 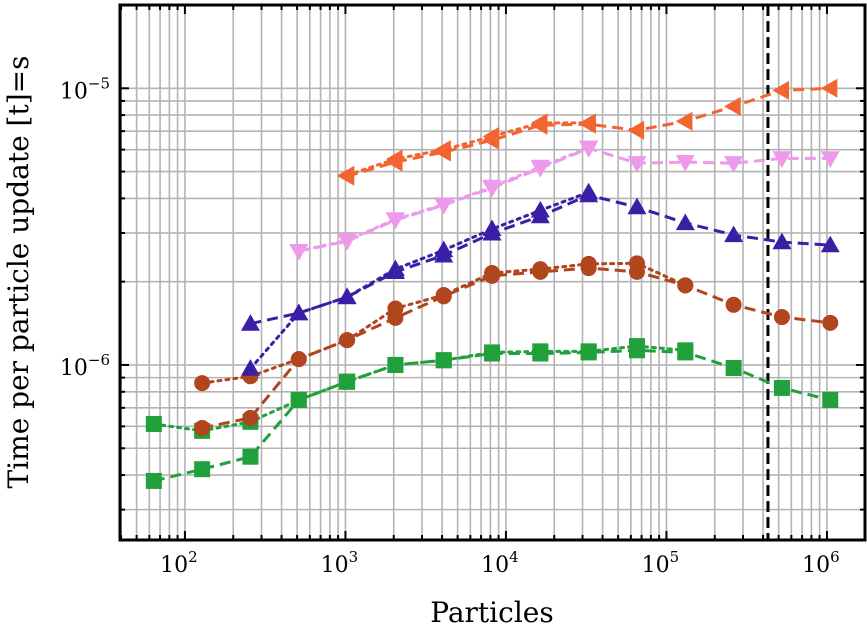 I want to click on x-tick-label-exponent: 5, so click(x=675, y=557).